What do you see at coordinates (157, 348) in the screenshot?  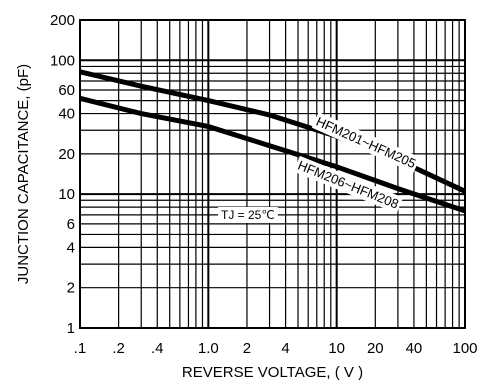 I see `x-tick-label: .4` at bounding box center [157, 348].